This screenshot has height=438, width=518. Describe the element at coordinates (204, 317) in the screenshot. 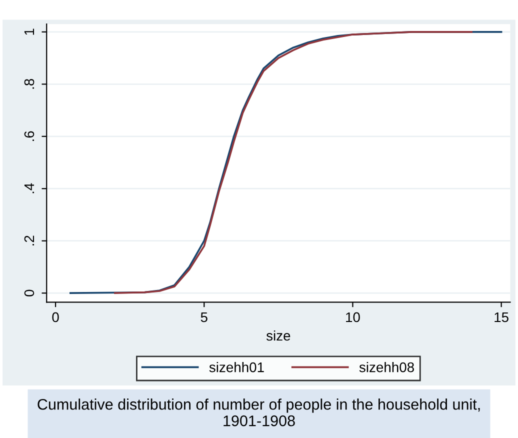

I see `x-tick-label: 5` at that location.